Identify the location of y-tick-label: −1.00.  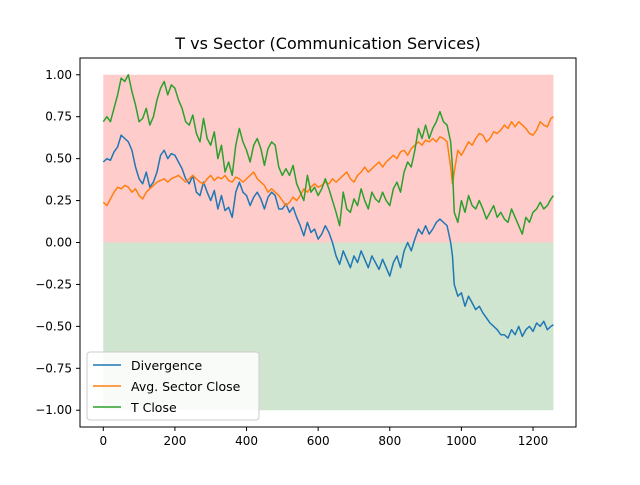
(53, 410).